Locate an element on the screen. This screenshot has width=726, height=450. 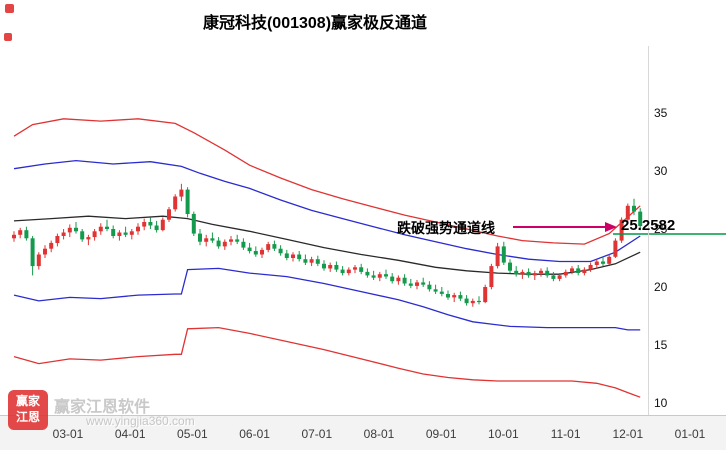
y-axis-label: 10 is located at coordinates (661, 403).